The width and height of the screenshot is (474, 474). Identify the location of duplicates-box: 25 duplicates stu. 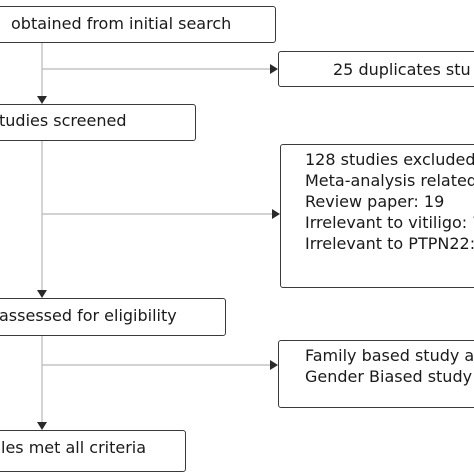
(376, 69).